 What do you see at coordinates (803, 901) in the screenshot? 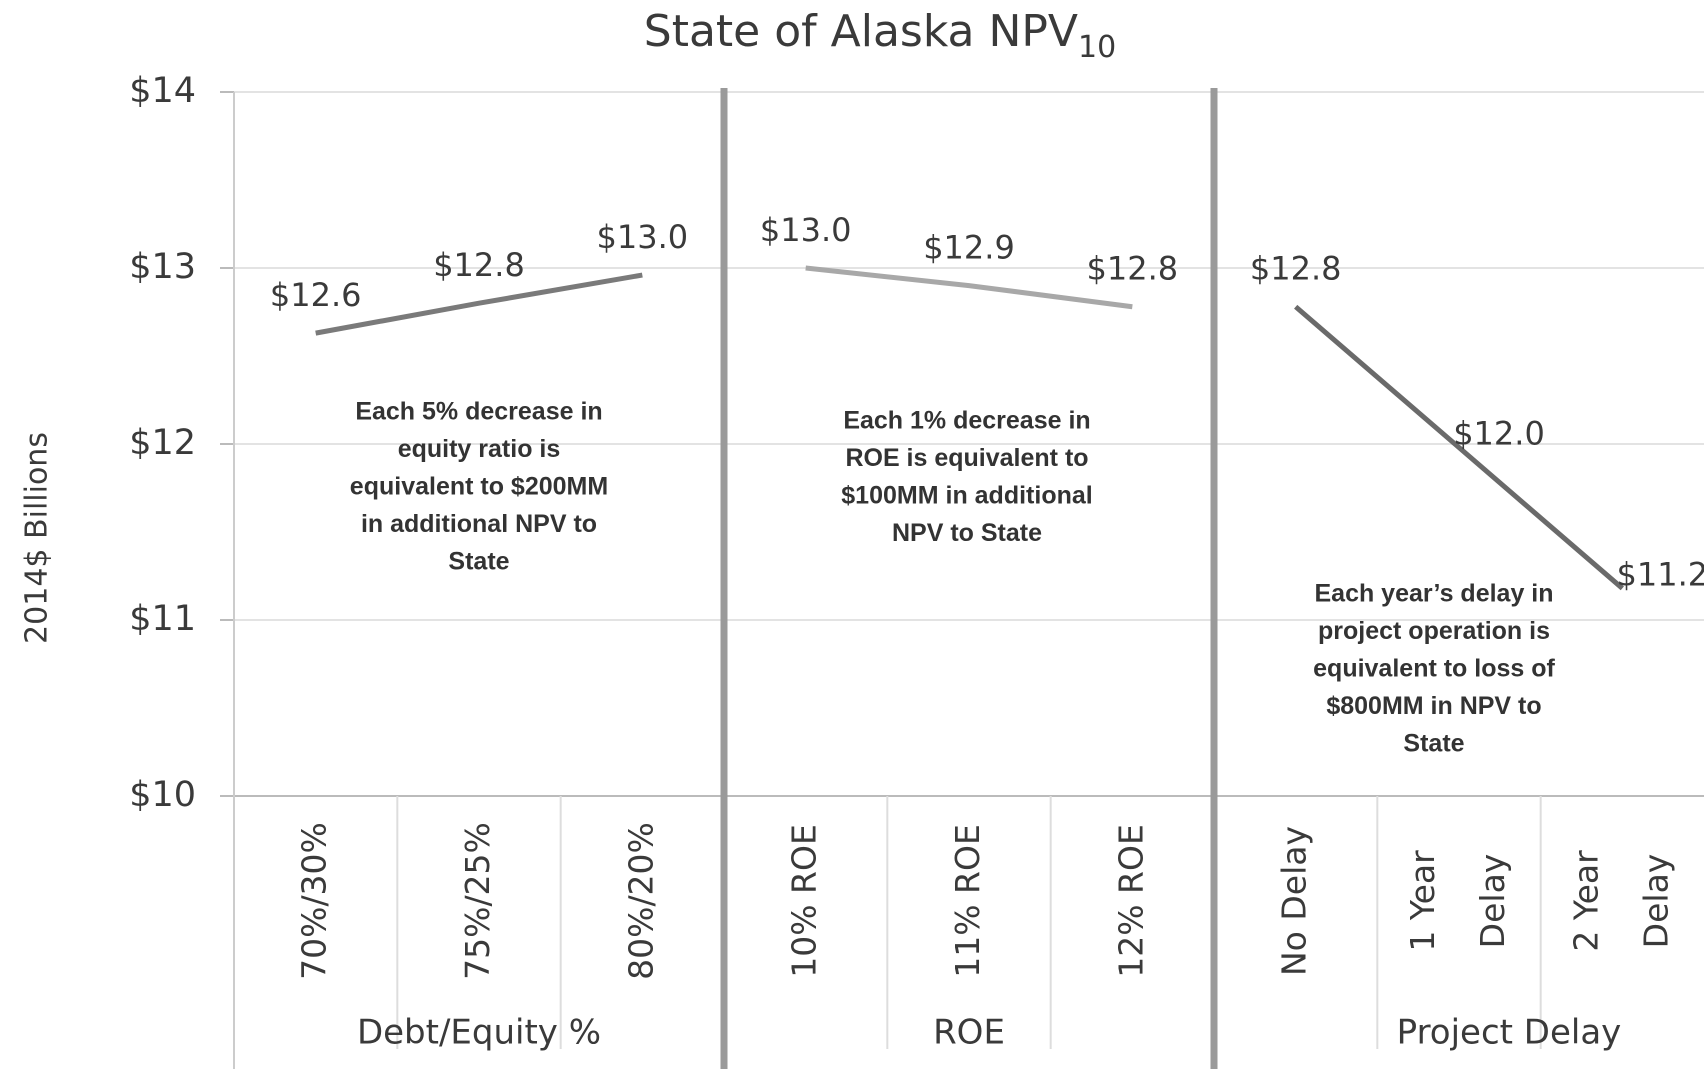
I see `x-tick-label: 10% ROE` at bounding box center [803, 901].